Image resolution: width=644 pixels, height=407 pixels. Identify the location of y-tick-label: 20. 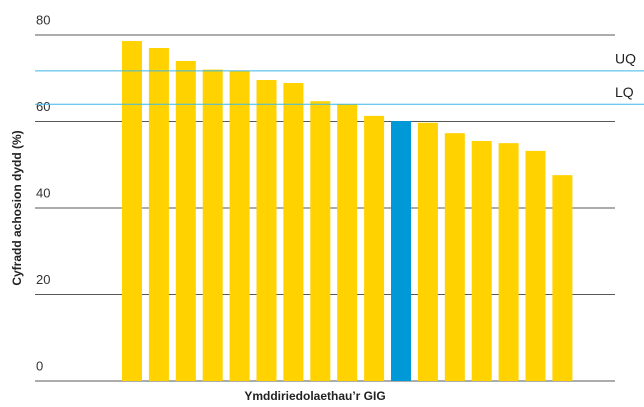
(43, 279).